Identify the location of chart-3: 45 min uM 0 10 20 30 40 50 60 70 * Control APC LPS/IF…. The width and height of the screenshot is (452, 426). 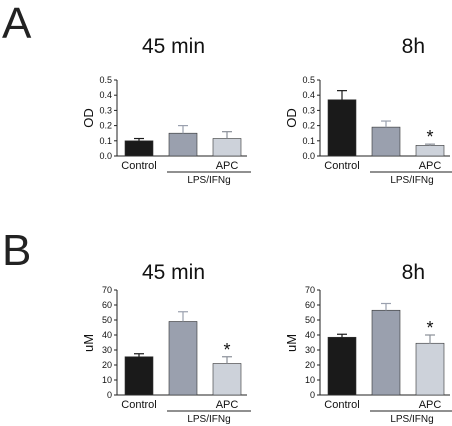
(166, 343).